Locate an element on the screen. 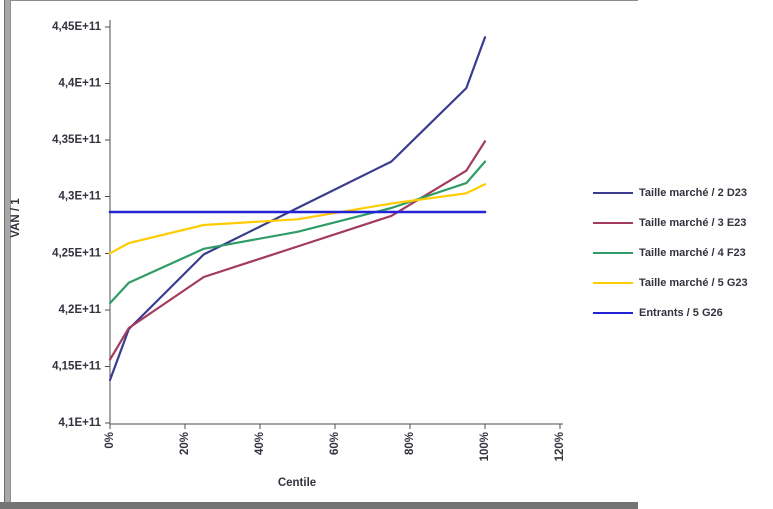 Image resolution: width=773 pixels, height=509 pixels. x-tick-label: 0% is located at coordinates (110, 440).